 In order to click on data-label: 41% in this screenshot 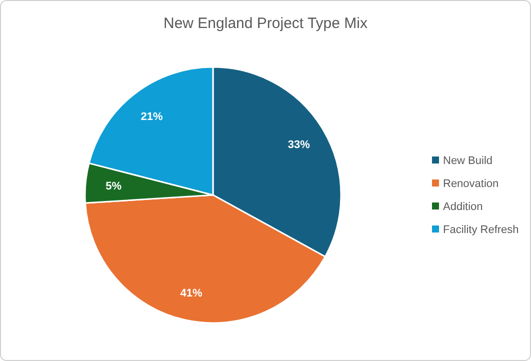, I will do `click(191, 293)`.